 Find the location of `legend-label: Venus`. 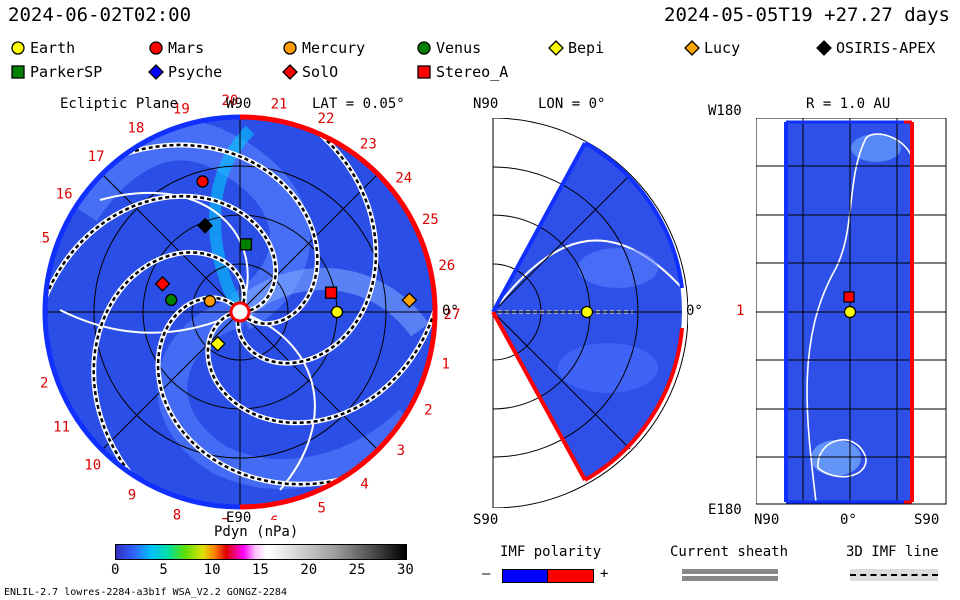

legend-label: Venus is located at coordinates (459, 48).